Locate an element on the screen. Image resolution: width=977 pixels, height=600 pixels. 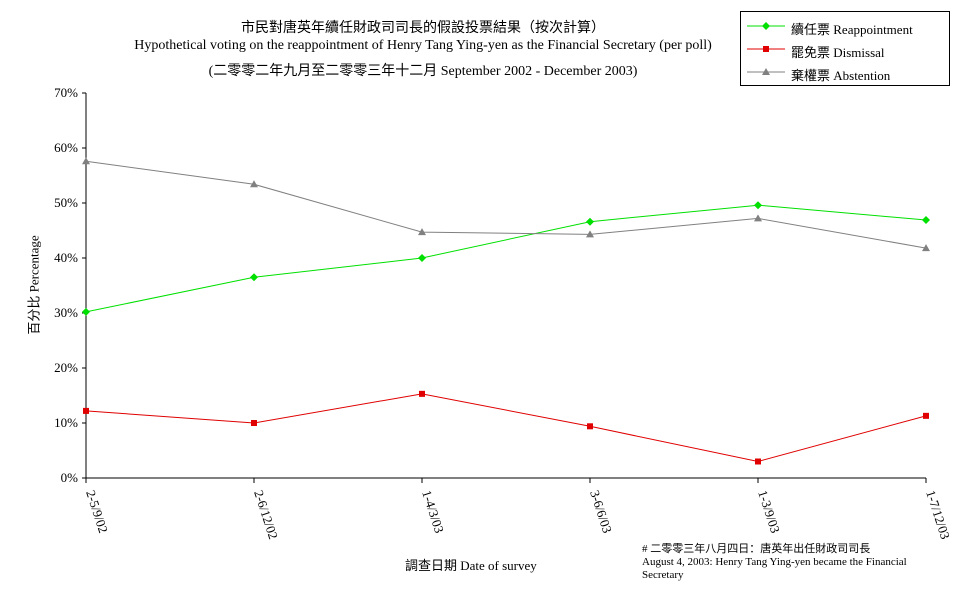
footnote-line-1: # 二零零三年八月四日：唐英年出任財政司司長 is located at coordinates (756, 549).